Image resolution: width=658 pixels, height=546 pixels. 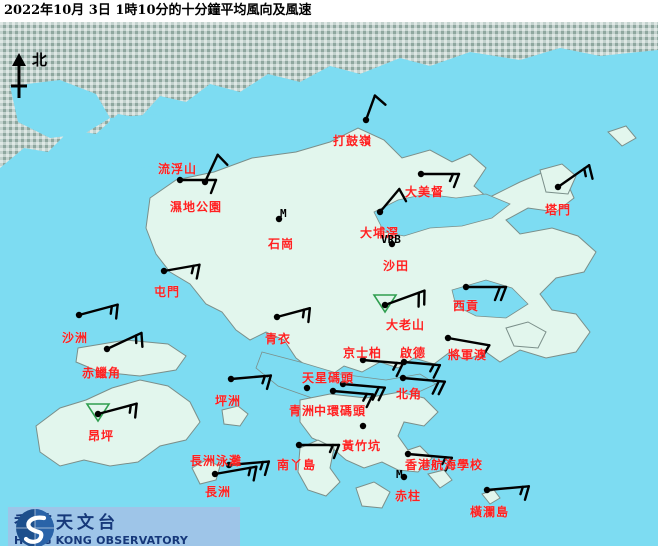 What do you see at coordinates (319, 468) in the screenshot?
I see `lamma-island-land` at bounding box center [319, 468].